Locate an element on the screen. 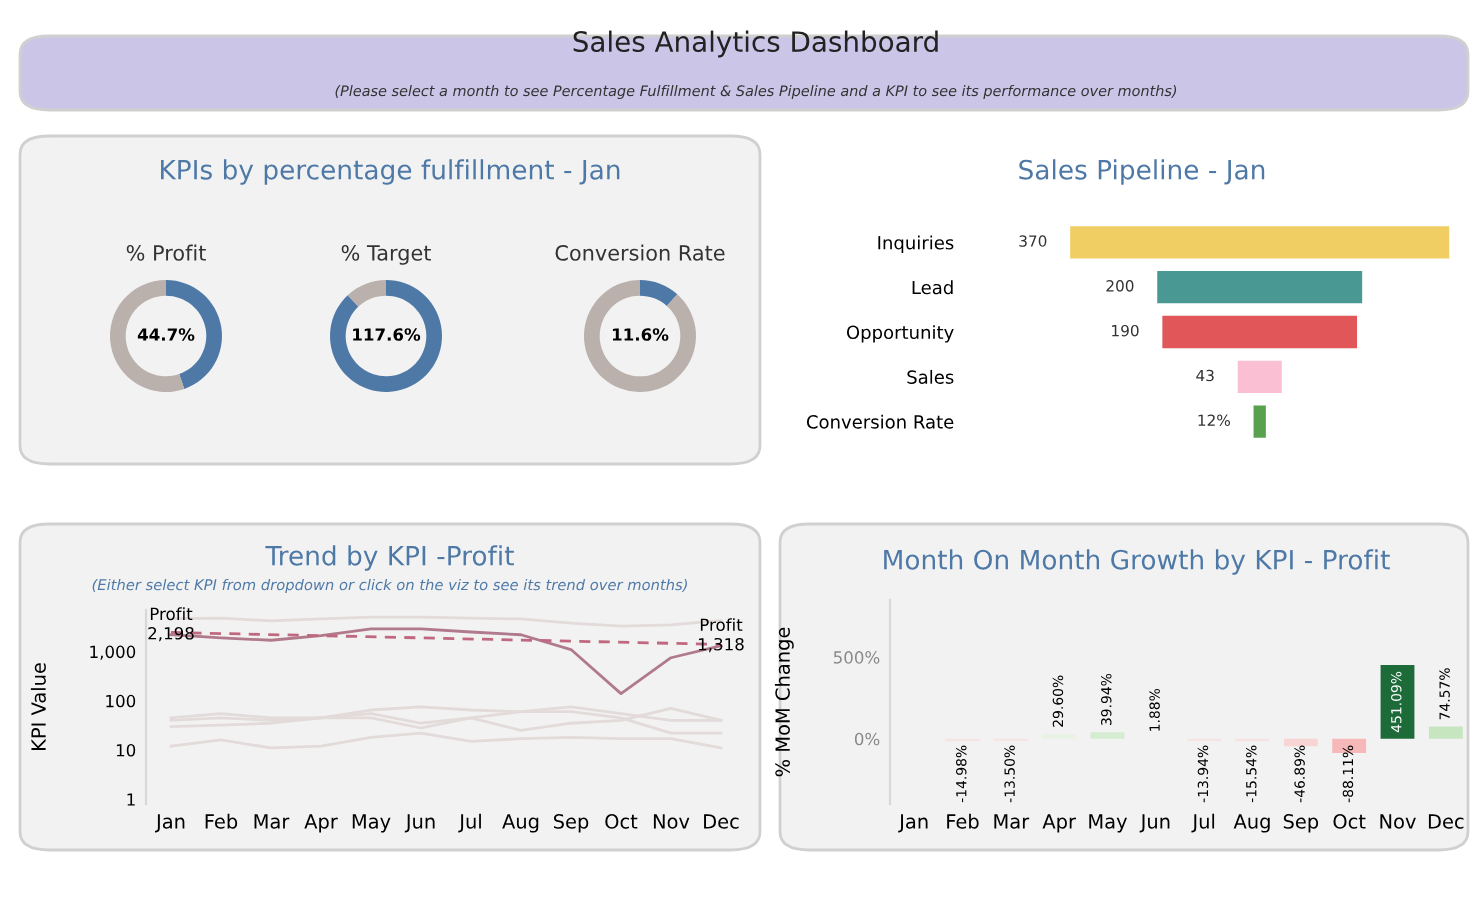 Image resolution: width=1472 pixels, height=908 pixels. chart-title: Conversion Rate is located at coordinates (640, 252).